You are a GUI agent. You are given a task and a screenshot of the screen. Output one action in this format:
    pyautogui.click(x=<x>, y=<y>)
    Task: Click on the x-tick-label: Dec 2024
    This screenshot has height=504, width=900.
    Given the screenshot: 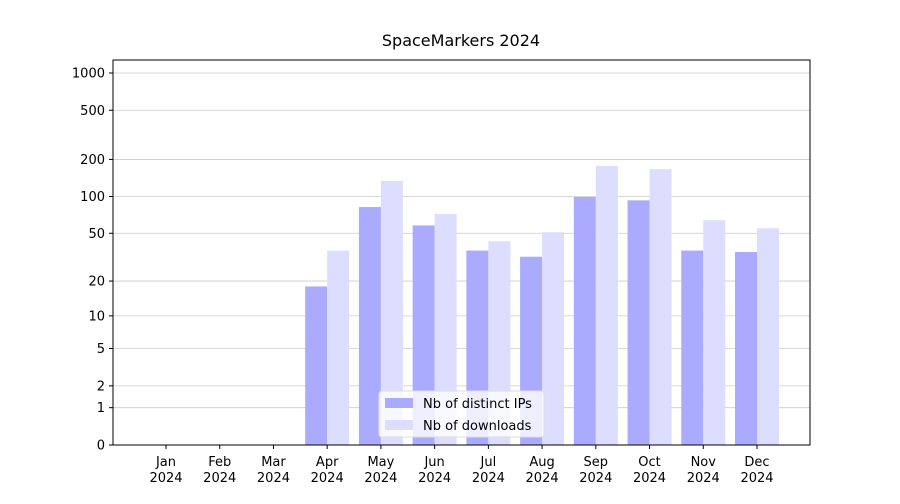 What is the action you would take?
    pyautogui.click(x=756, y=470)
    